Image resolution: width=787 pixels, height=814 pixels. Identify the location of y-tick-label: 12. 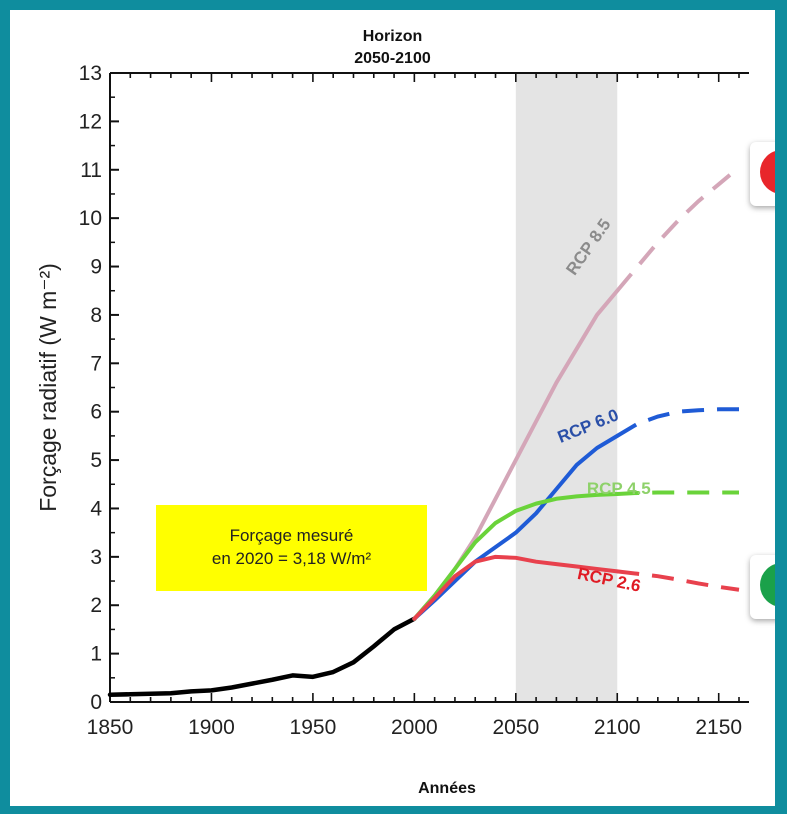
(90, 121).